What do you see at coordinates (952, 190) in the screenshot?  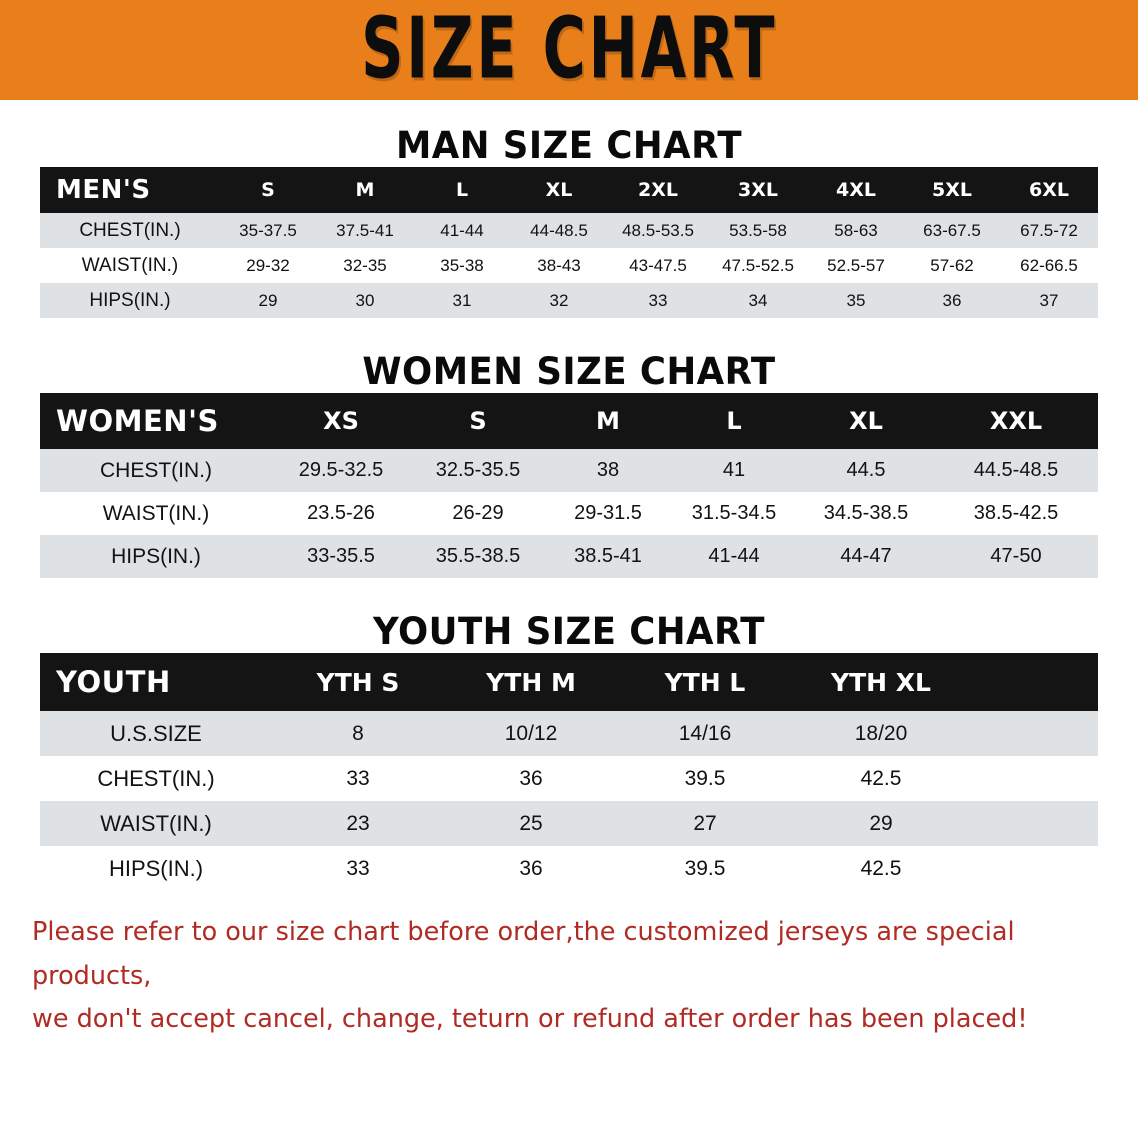 I see `man-col-5xl: 5XL` at bounding box center [952, 190].